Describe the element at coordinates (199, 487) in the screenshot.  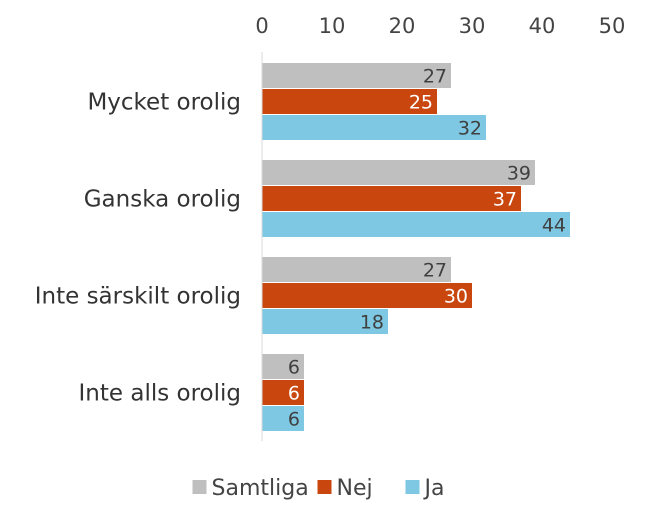
I see `legend-swatch-samtliga` at that location.